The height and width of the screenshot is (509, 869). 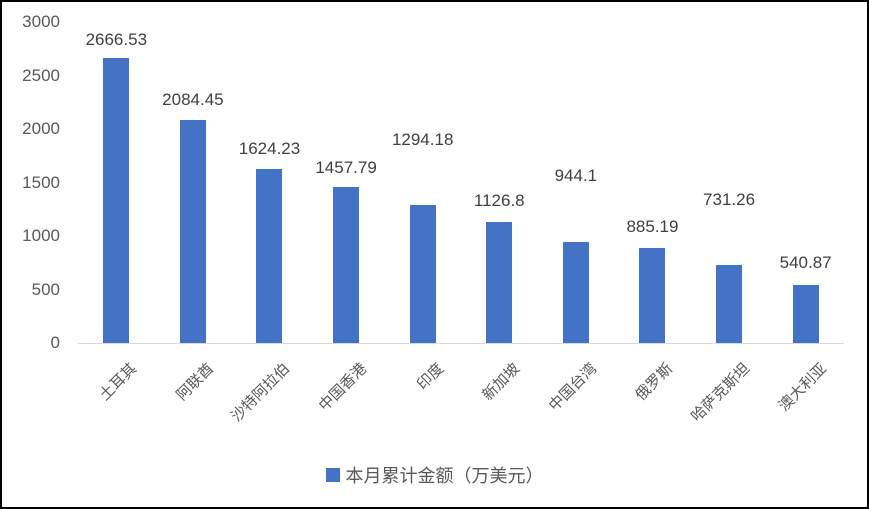 I want to click on y-axis-tick-label: 3000, so click(x=41, y=21).